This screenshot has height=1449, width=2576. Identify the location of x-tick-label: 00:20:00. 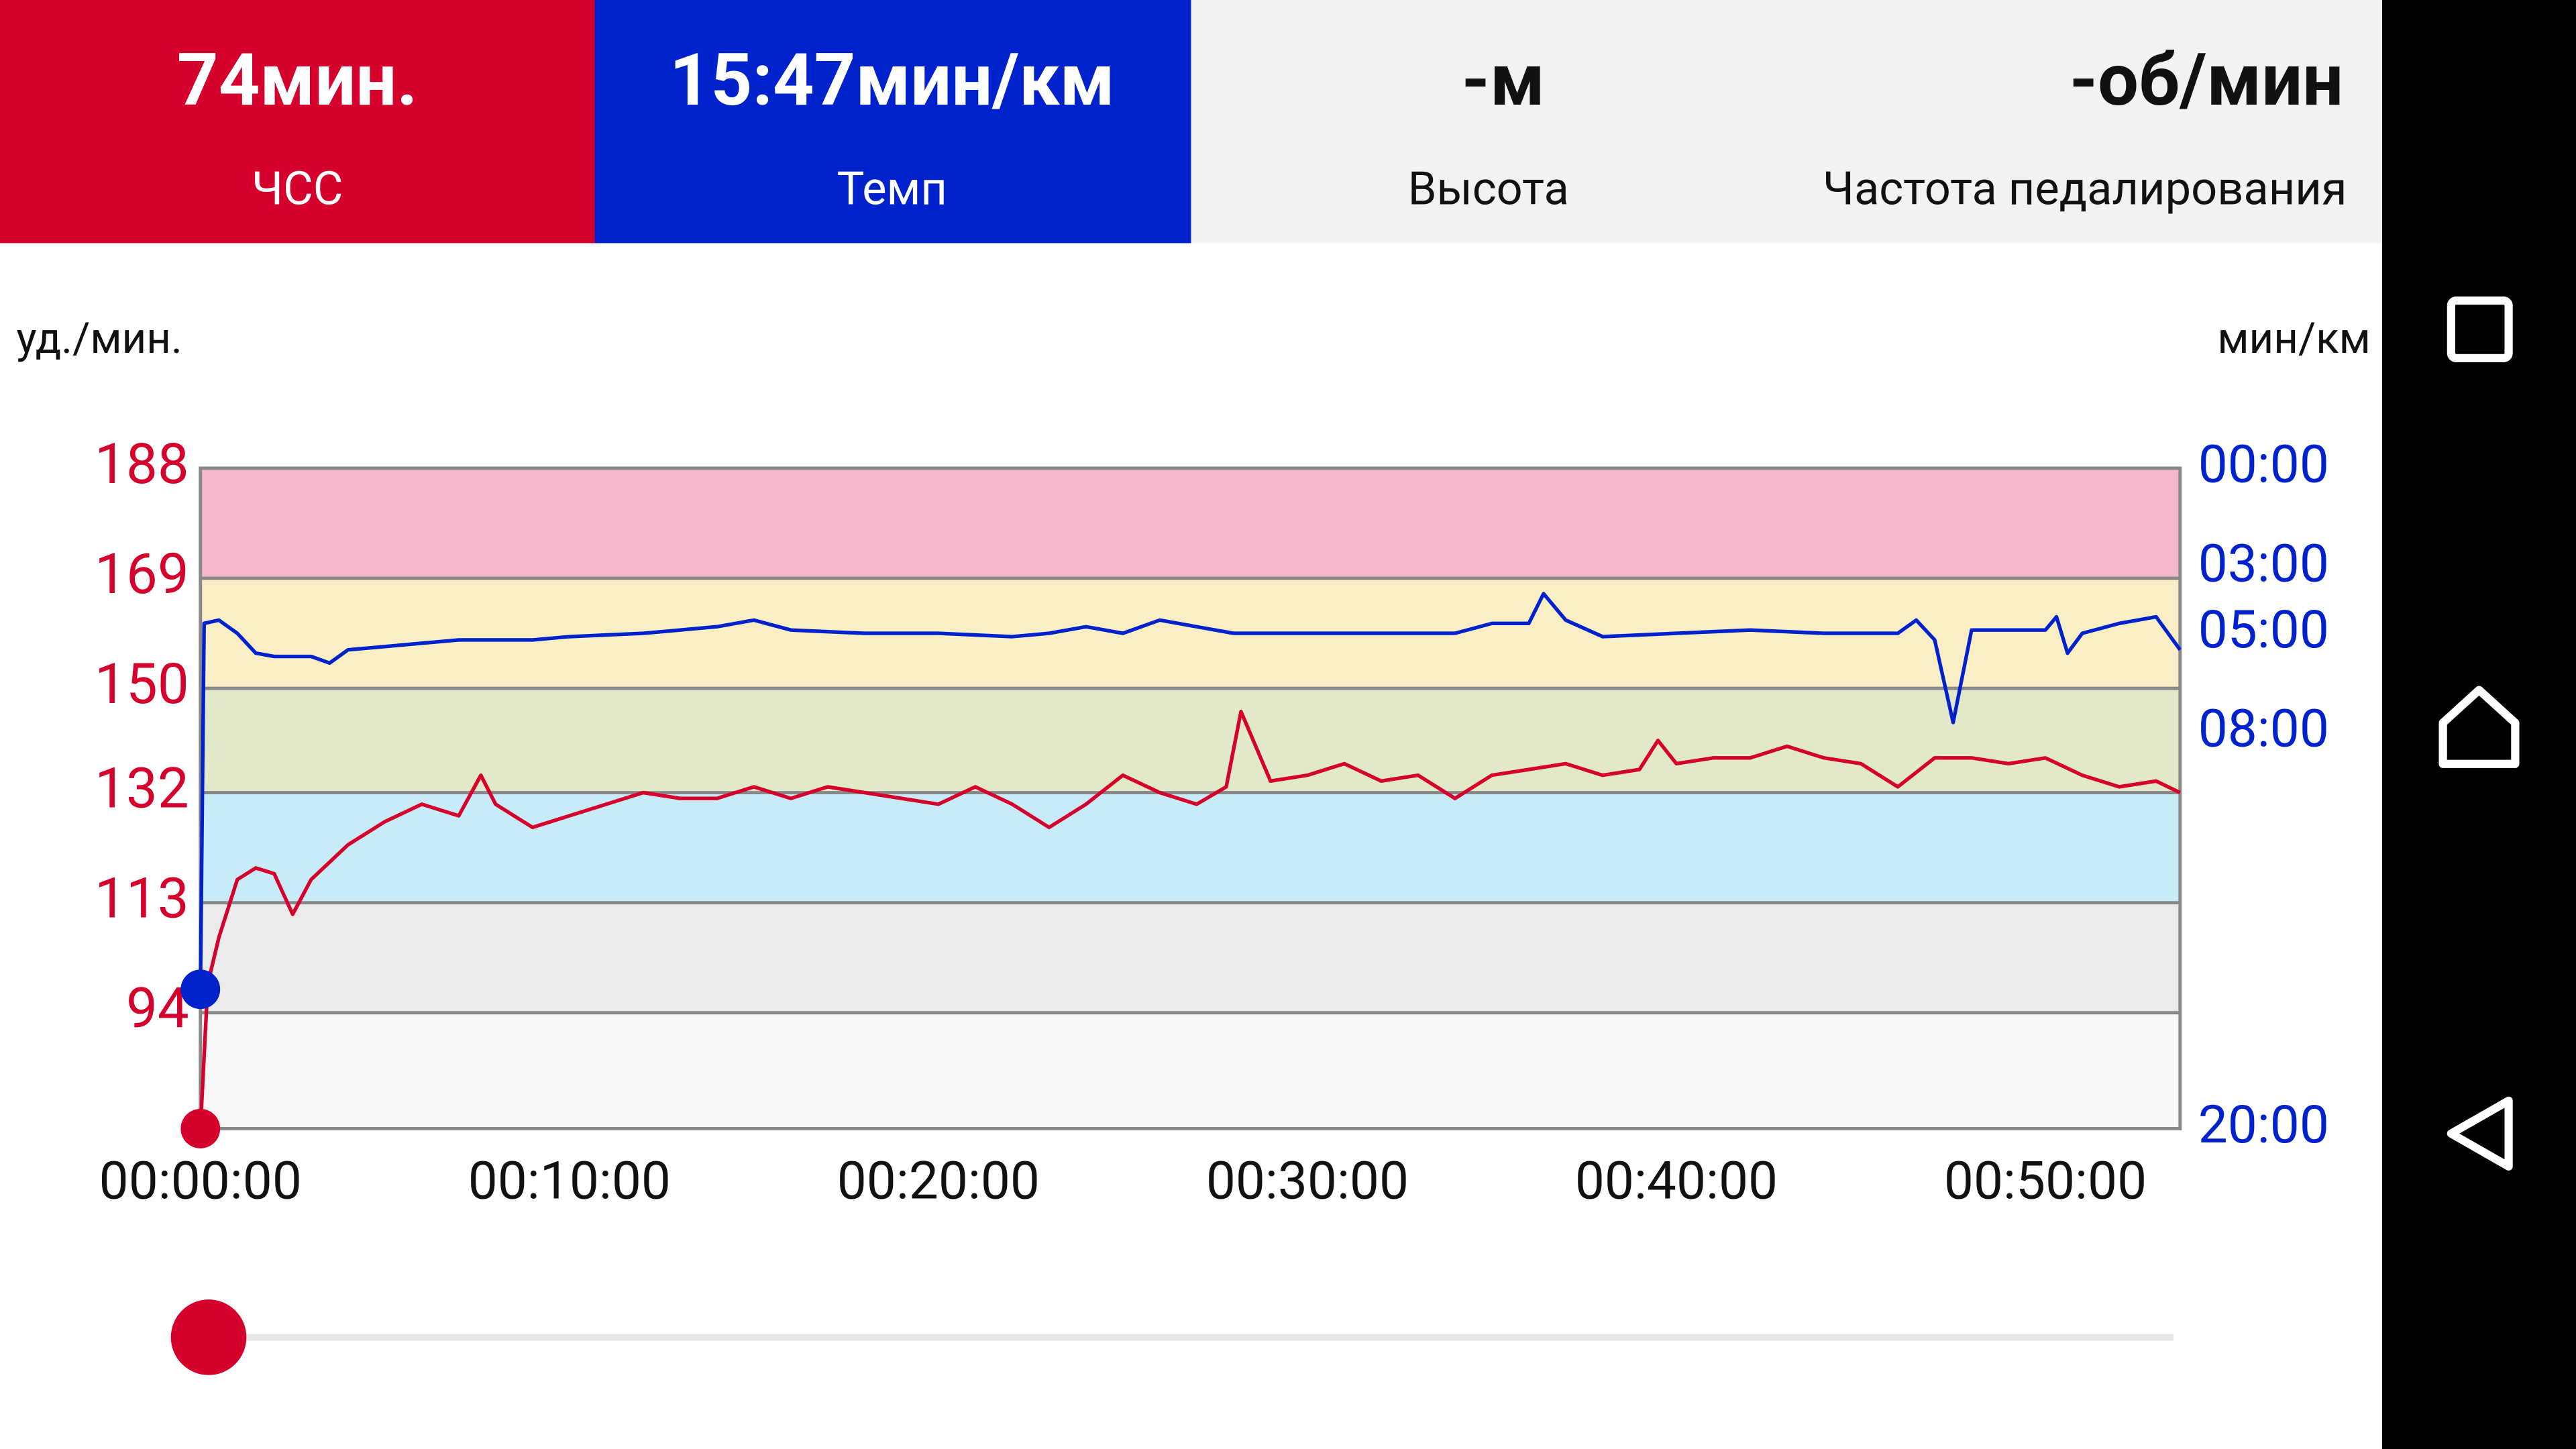
(938, 1181).